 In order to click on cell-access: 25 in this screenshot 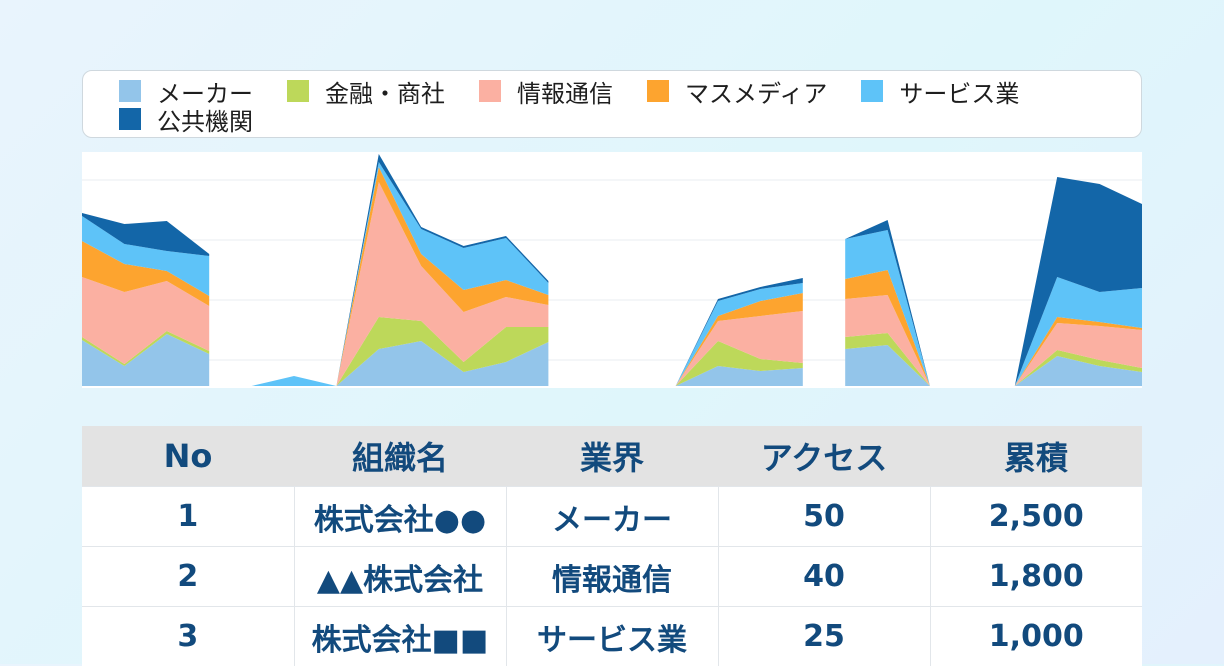, I will do `click(824, 636)`.